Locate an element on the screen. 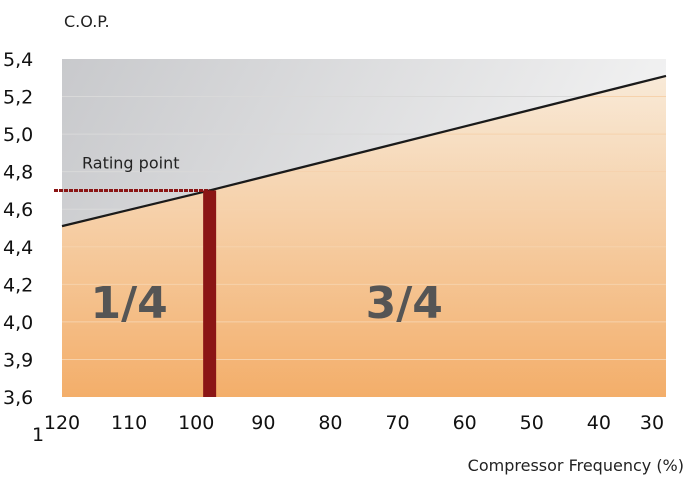 This screenshot has width=697, height=479. x-tick-label: 120 is located at coordinates (62, 423).